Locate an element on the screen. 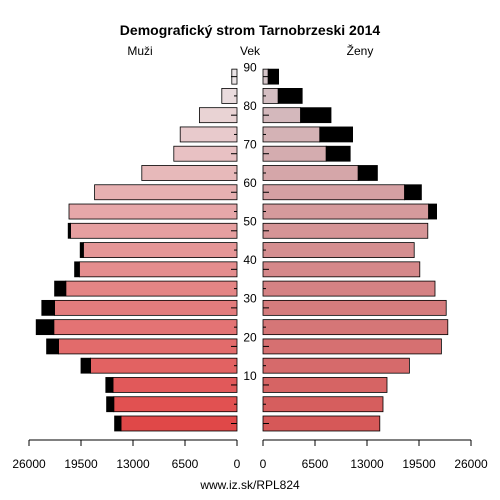 The width and height of the screenshot is (500, 500). chart-title: Demografický strom Tarnobrzeski 2014 is located at coordinates (250, 30).